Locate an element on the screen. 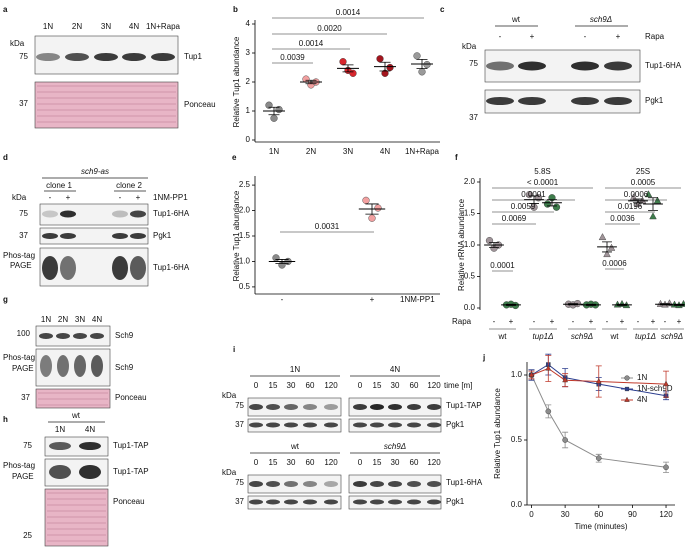  y-axis-label: Relative Tup1 abundance is located at coordinates (497, 433).